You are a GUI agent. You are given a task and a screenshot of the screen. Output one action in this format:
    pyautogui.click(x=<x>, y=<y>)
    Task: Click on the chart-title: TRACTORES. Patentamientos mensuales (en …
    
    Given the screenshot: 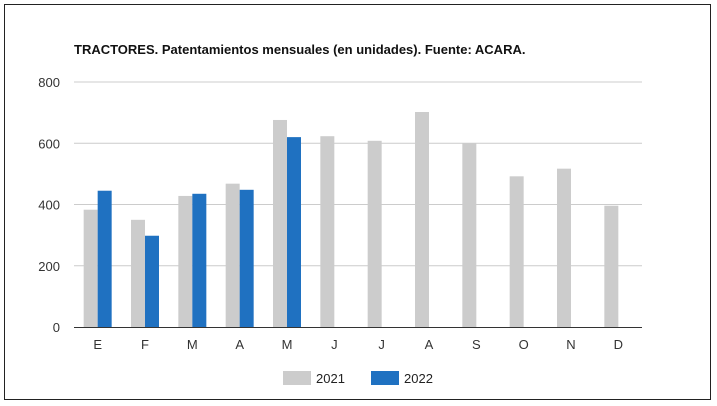 What is the action you would take?
    pyautogui.click(x=300, y=49)
    